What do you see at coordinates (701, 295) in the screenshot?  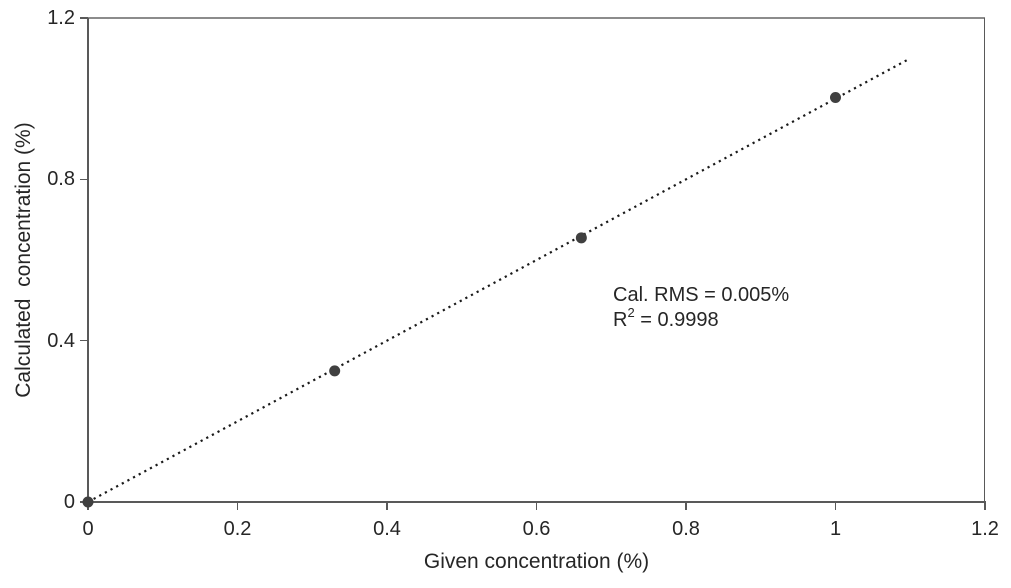 I see `annotation-line-rms: Cal. RMS = 0.005%` at bounding box center [701, 295].